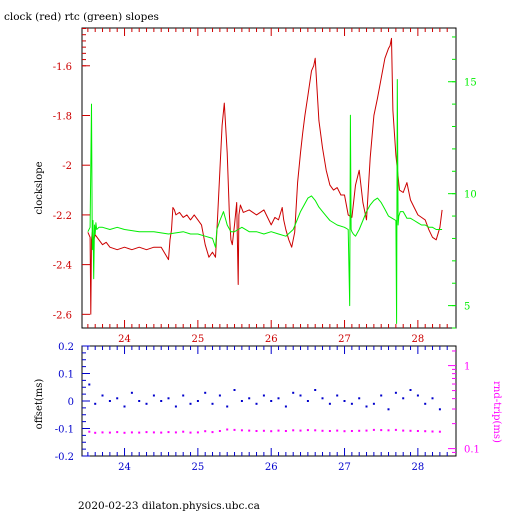 This screenshot has width=512, height=512. What do you see at coordinates (417, 339) in the screenshot?
I see `top-xtick-label: 28` at bounding box center [417, 339].